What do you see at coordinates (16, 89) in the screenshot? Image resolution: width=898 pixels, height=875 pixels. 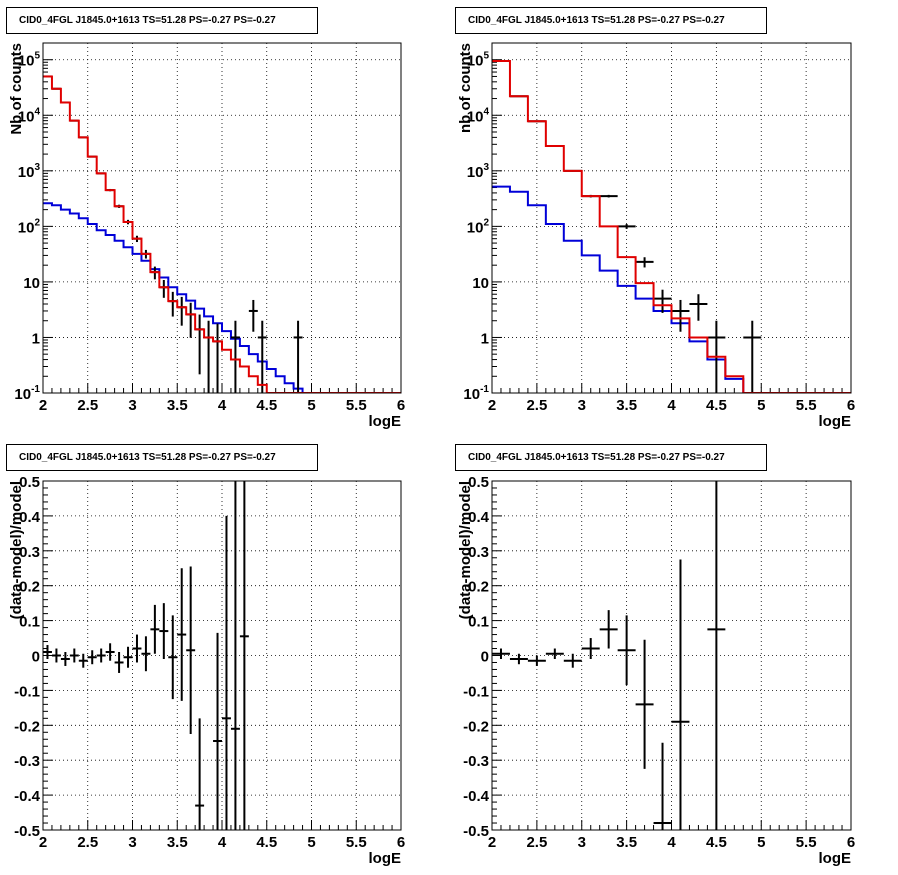 I see `y-axis-label: Nb of counts` at bounding box center [16, 89].